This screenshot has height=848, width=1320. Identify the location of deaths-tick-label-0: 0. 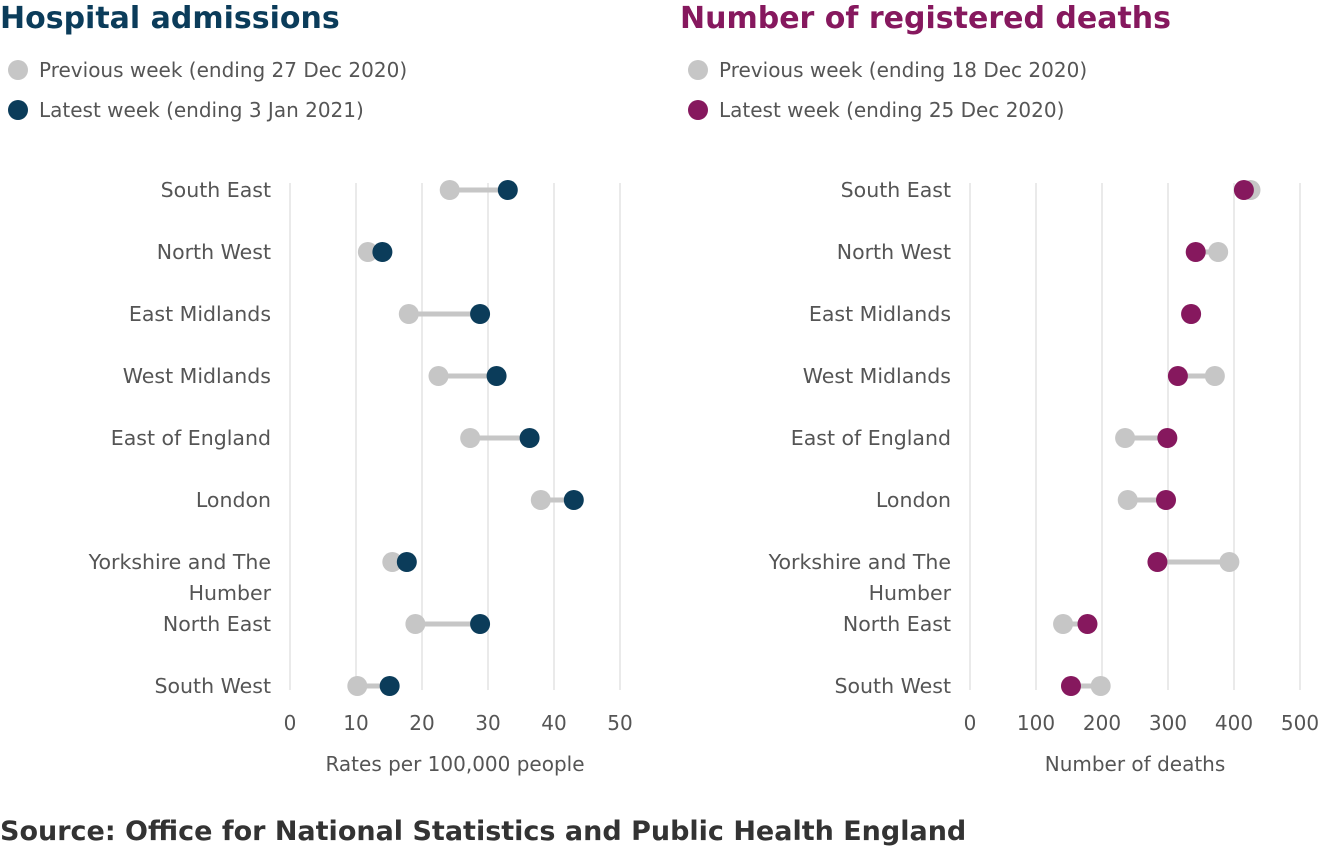
(970, 723).